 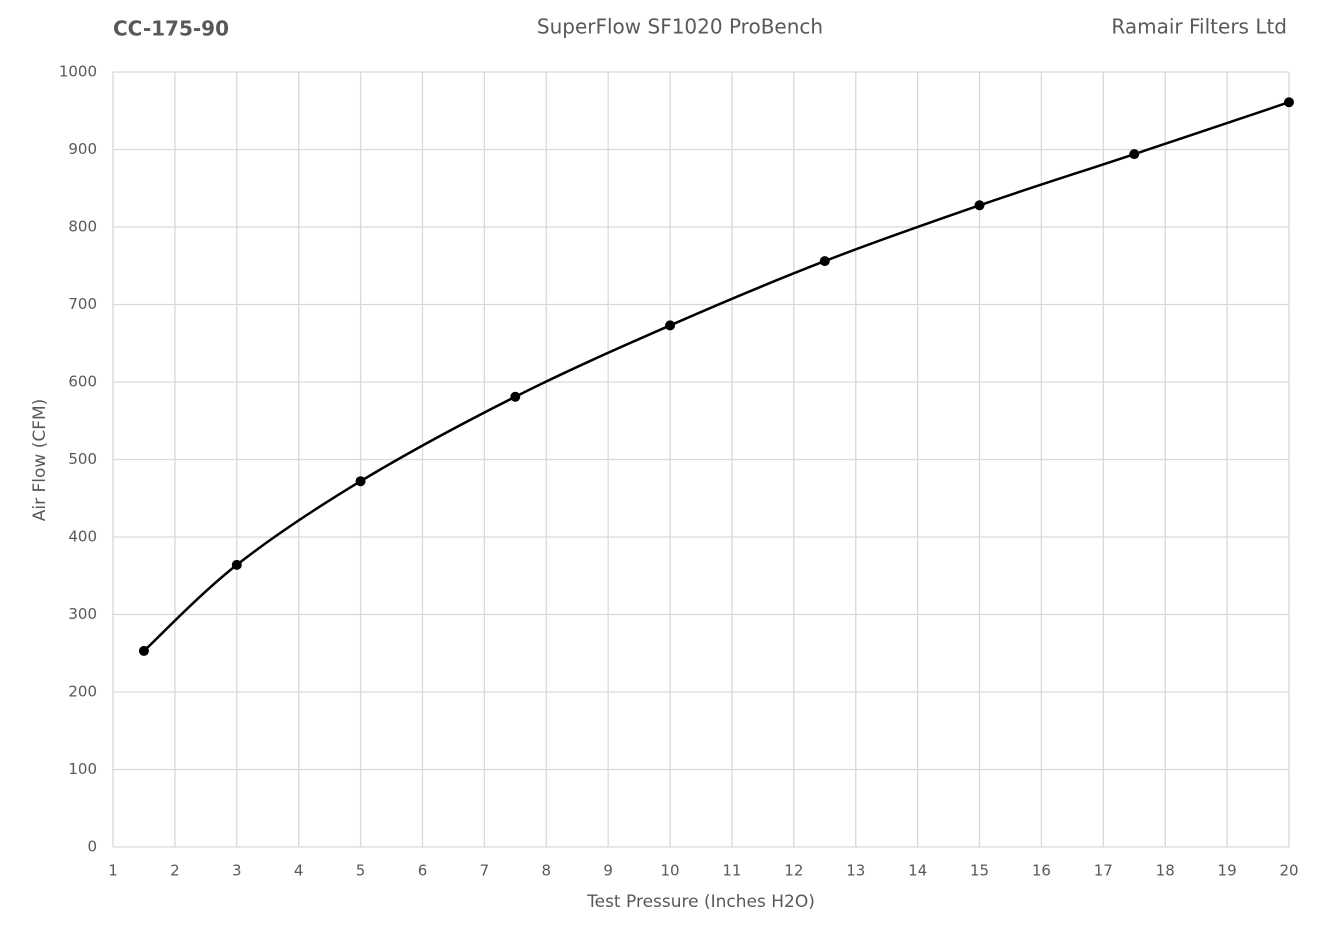 What do you see at coordinates (82, 692) in the screenshot?
I see `y-tick-label: 200` at bounding box center [82, 692].